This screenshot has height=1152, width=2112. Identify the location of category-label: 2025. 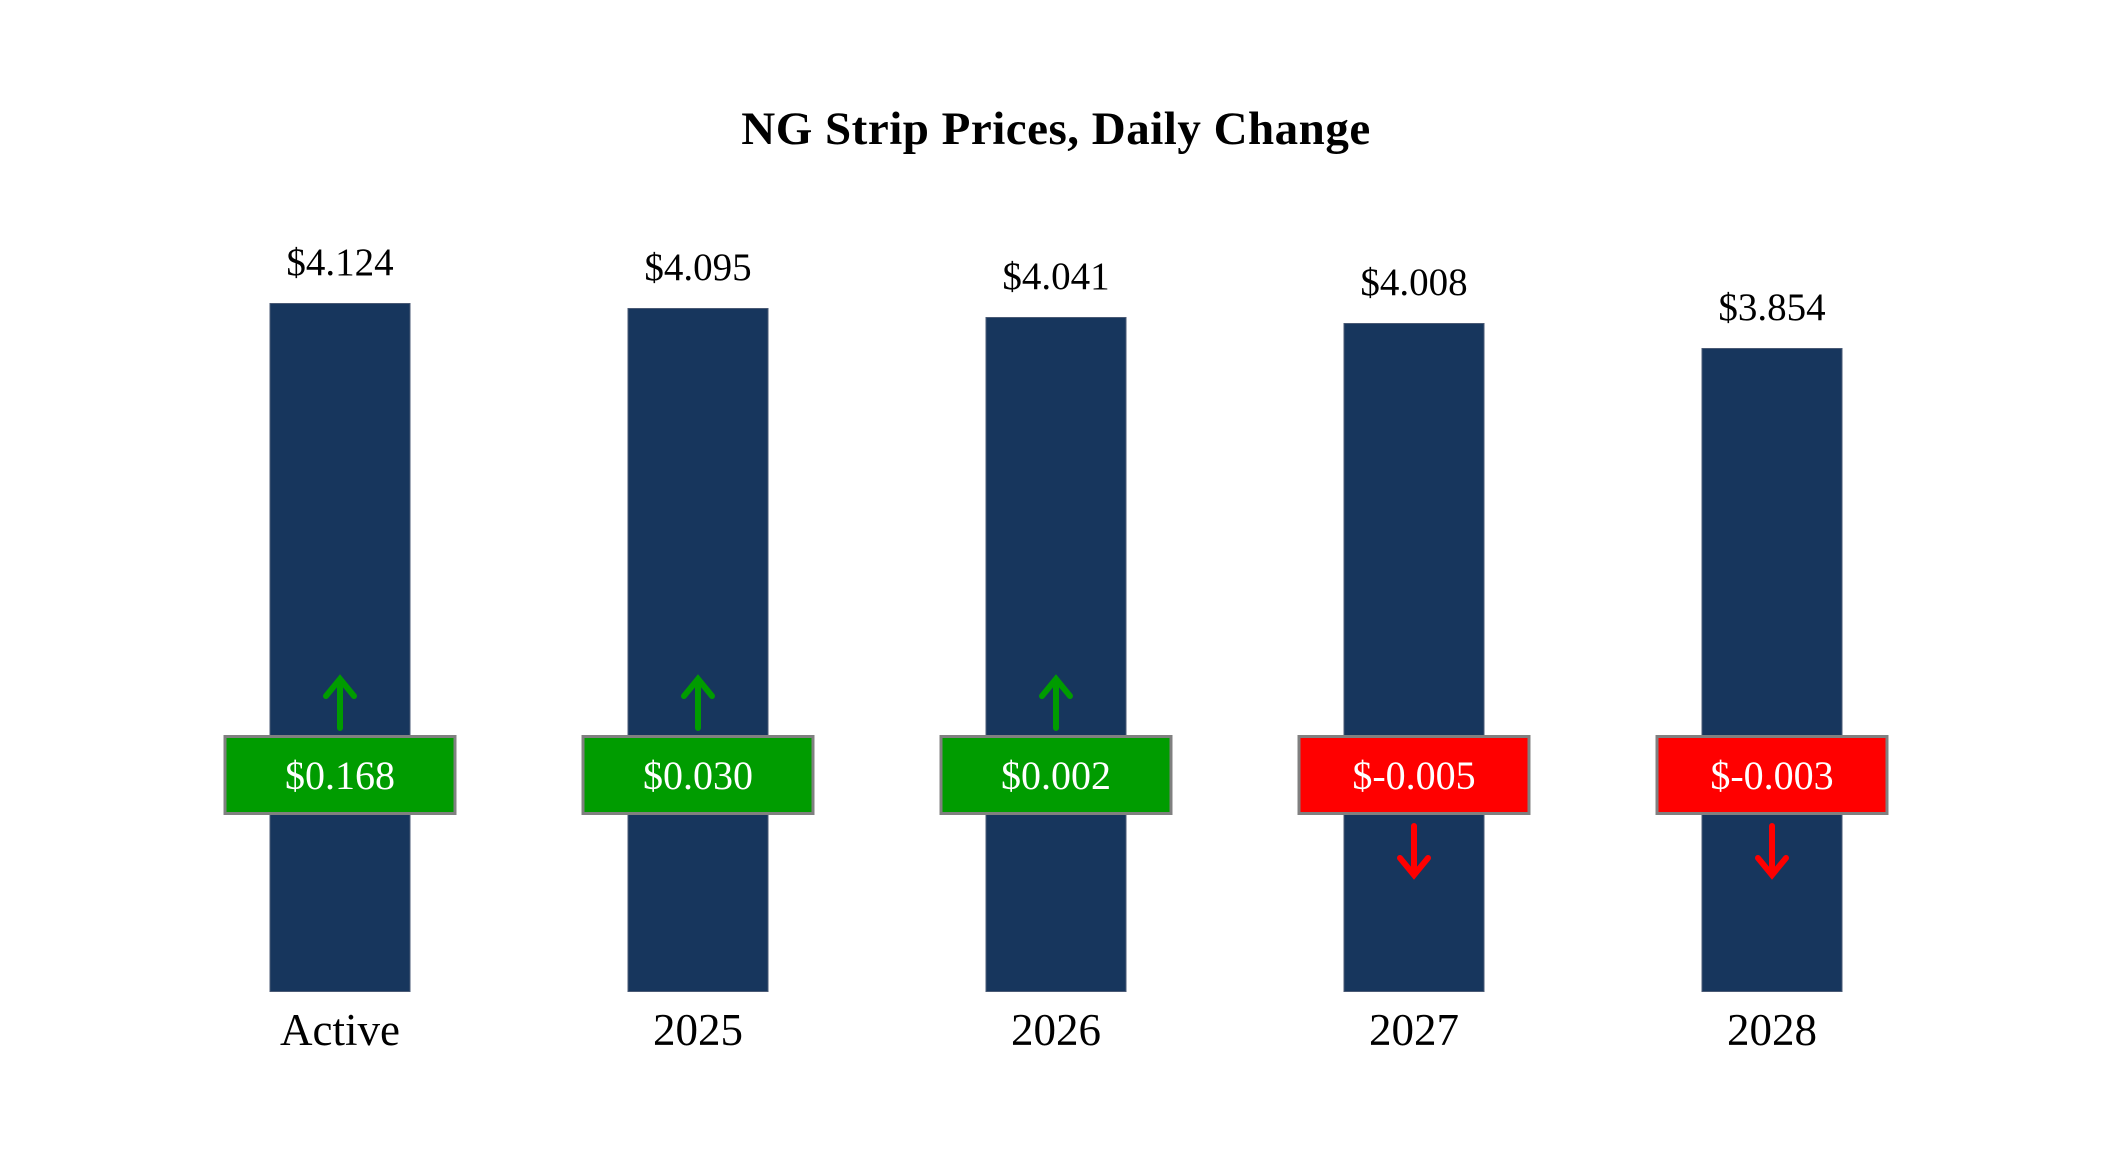
(698, 1030).